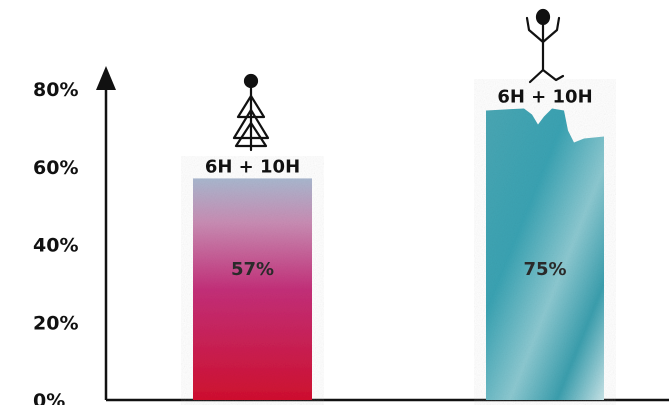 Image resolution: width=669 pixels, height=405 pixels. I want to click on tree-stick-figure-icon, so click(251, 112).